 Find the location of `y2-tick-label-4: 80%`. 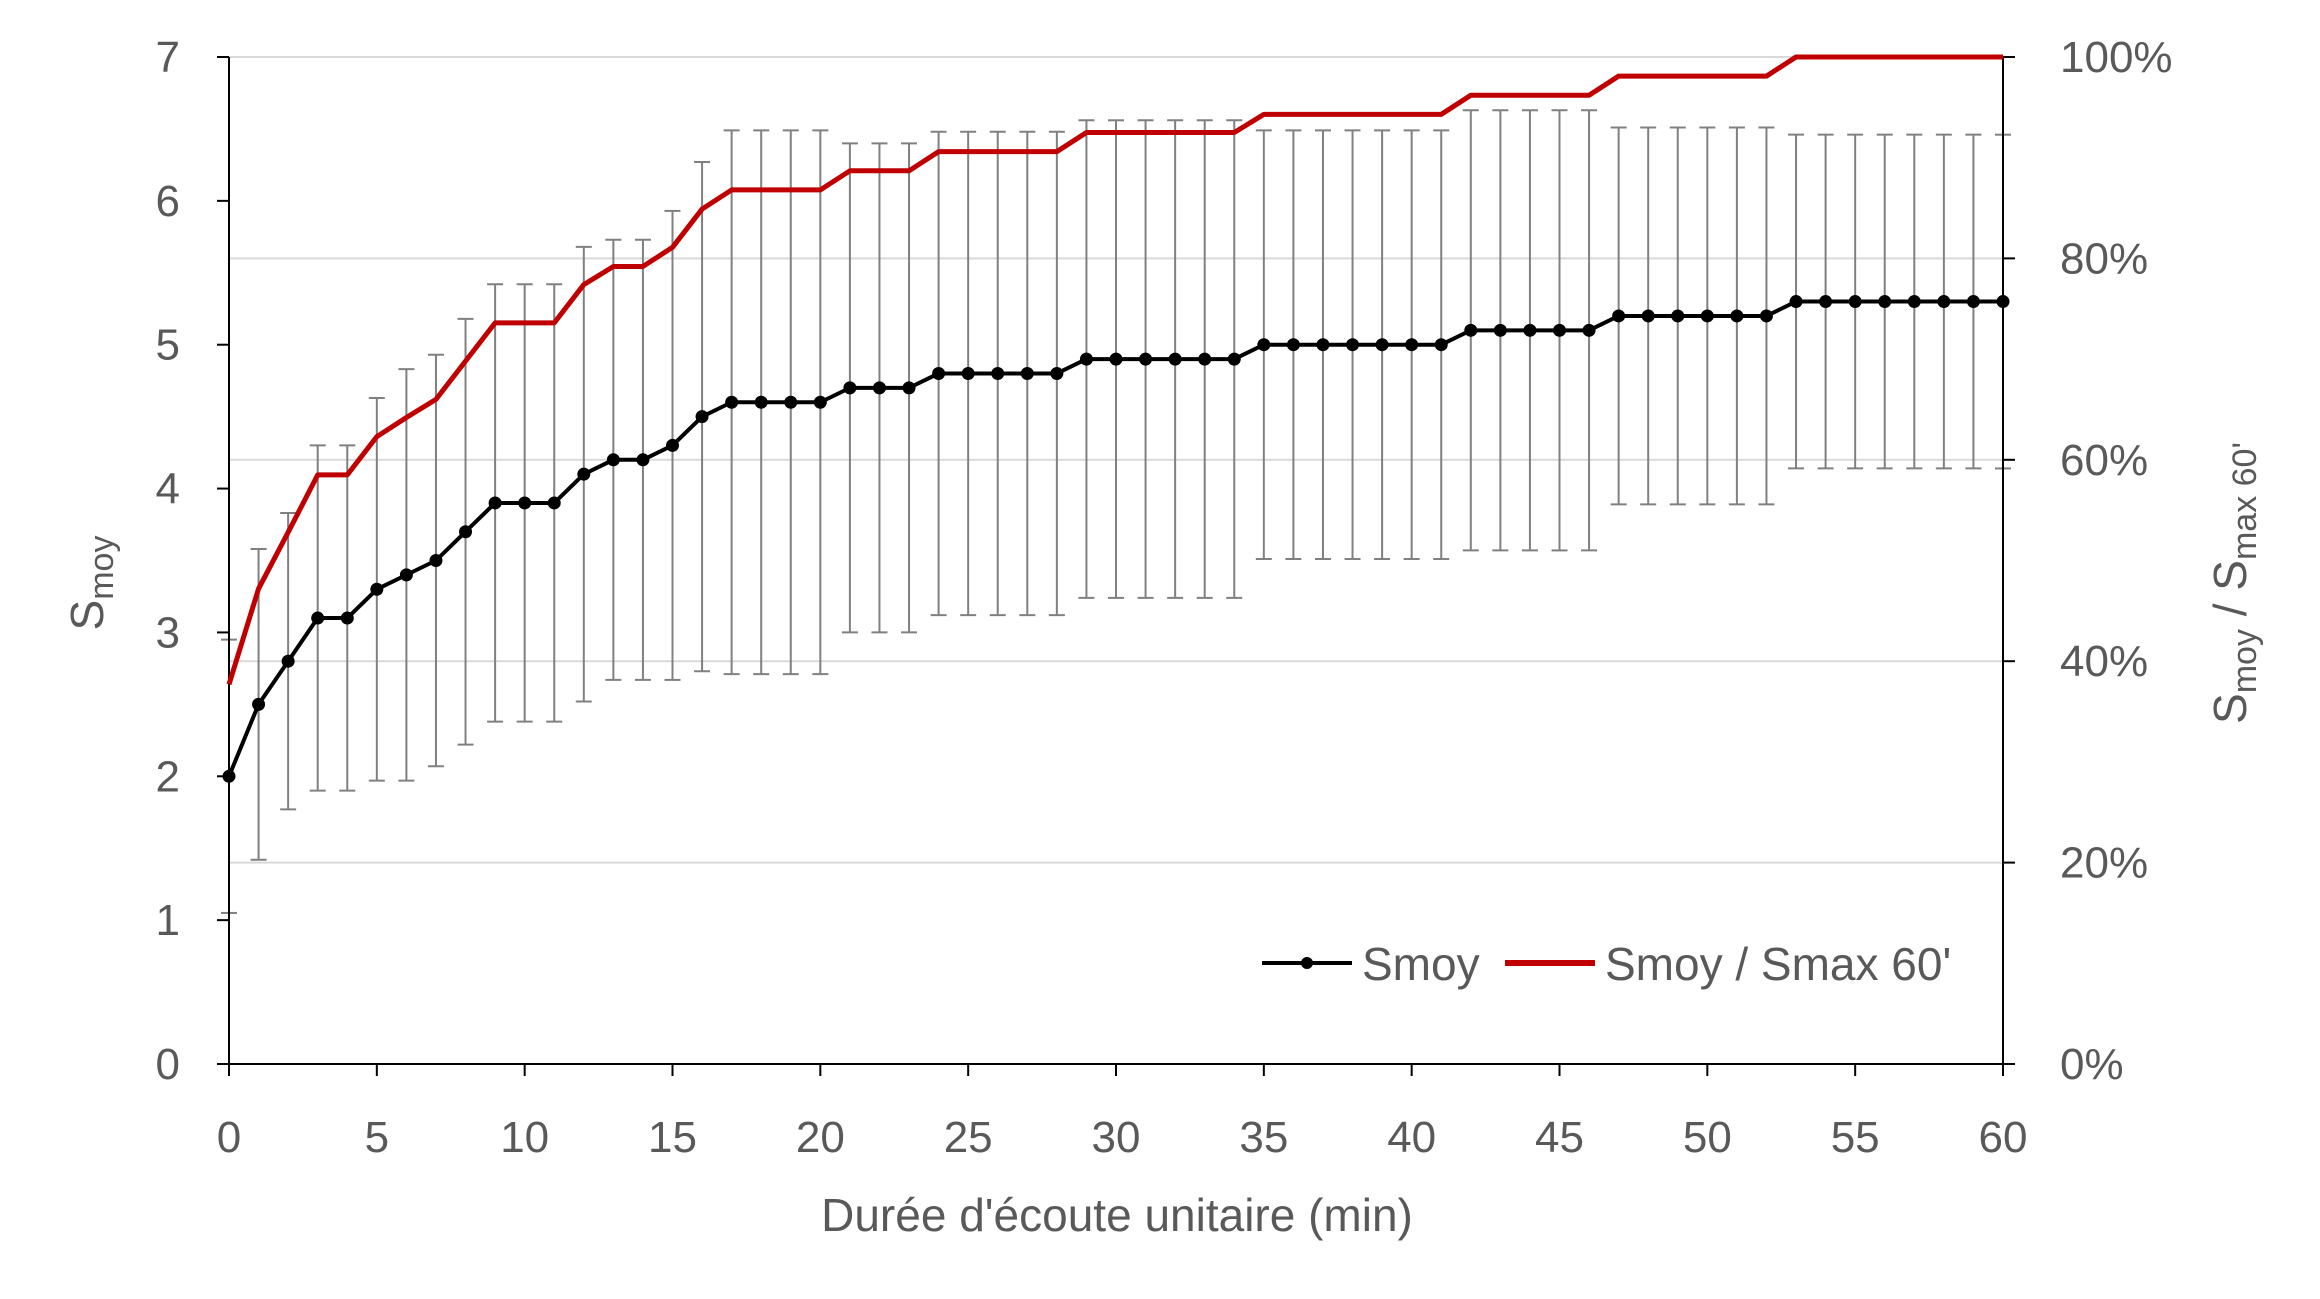

y2-tick-label-4: 80% is located at coordinates (2104, 258).